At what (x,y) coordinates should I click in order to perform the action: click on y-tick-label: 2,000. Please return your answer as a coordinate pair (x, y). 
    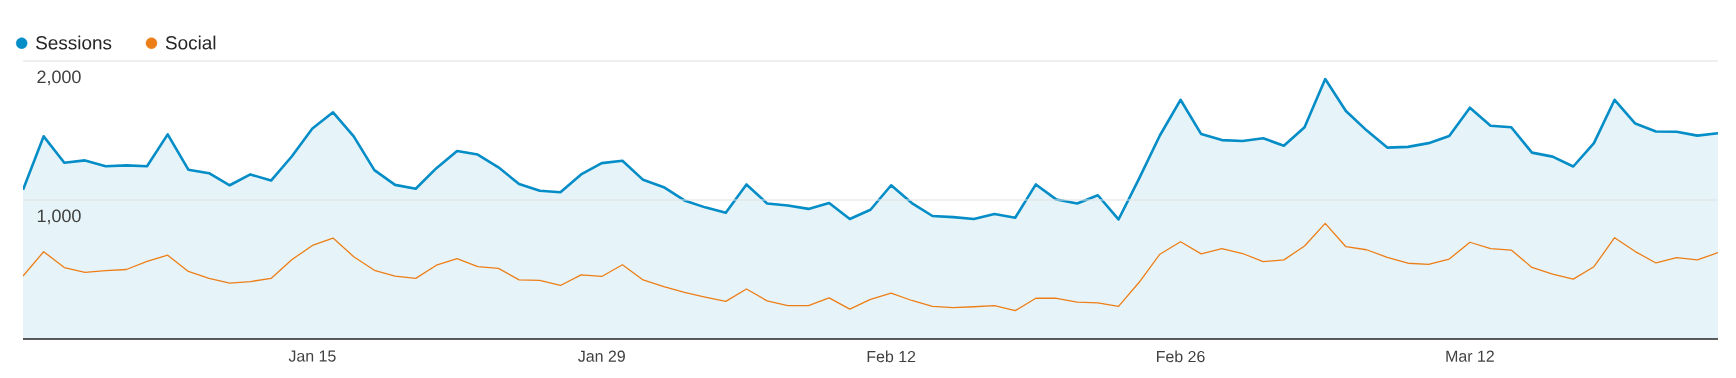
    Looking at the image, I should click on (59, 78).